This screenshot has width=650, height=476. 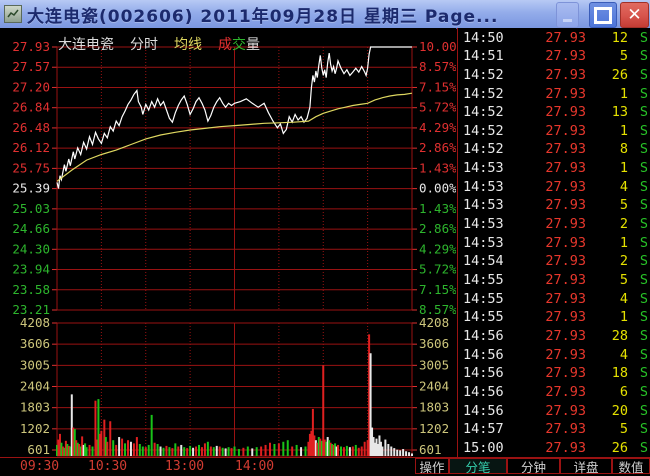 What do you see at coordinates (554, 150) in the screenshot?
I see `tick-row: 14:52 27.93 8 S` at bounding box center [554, 150].